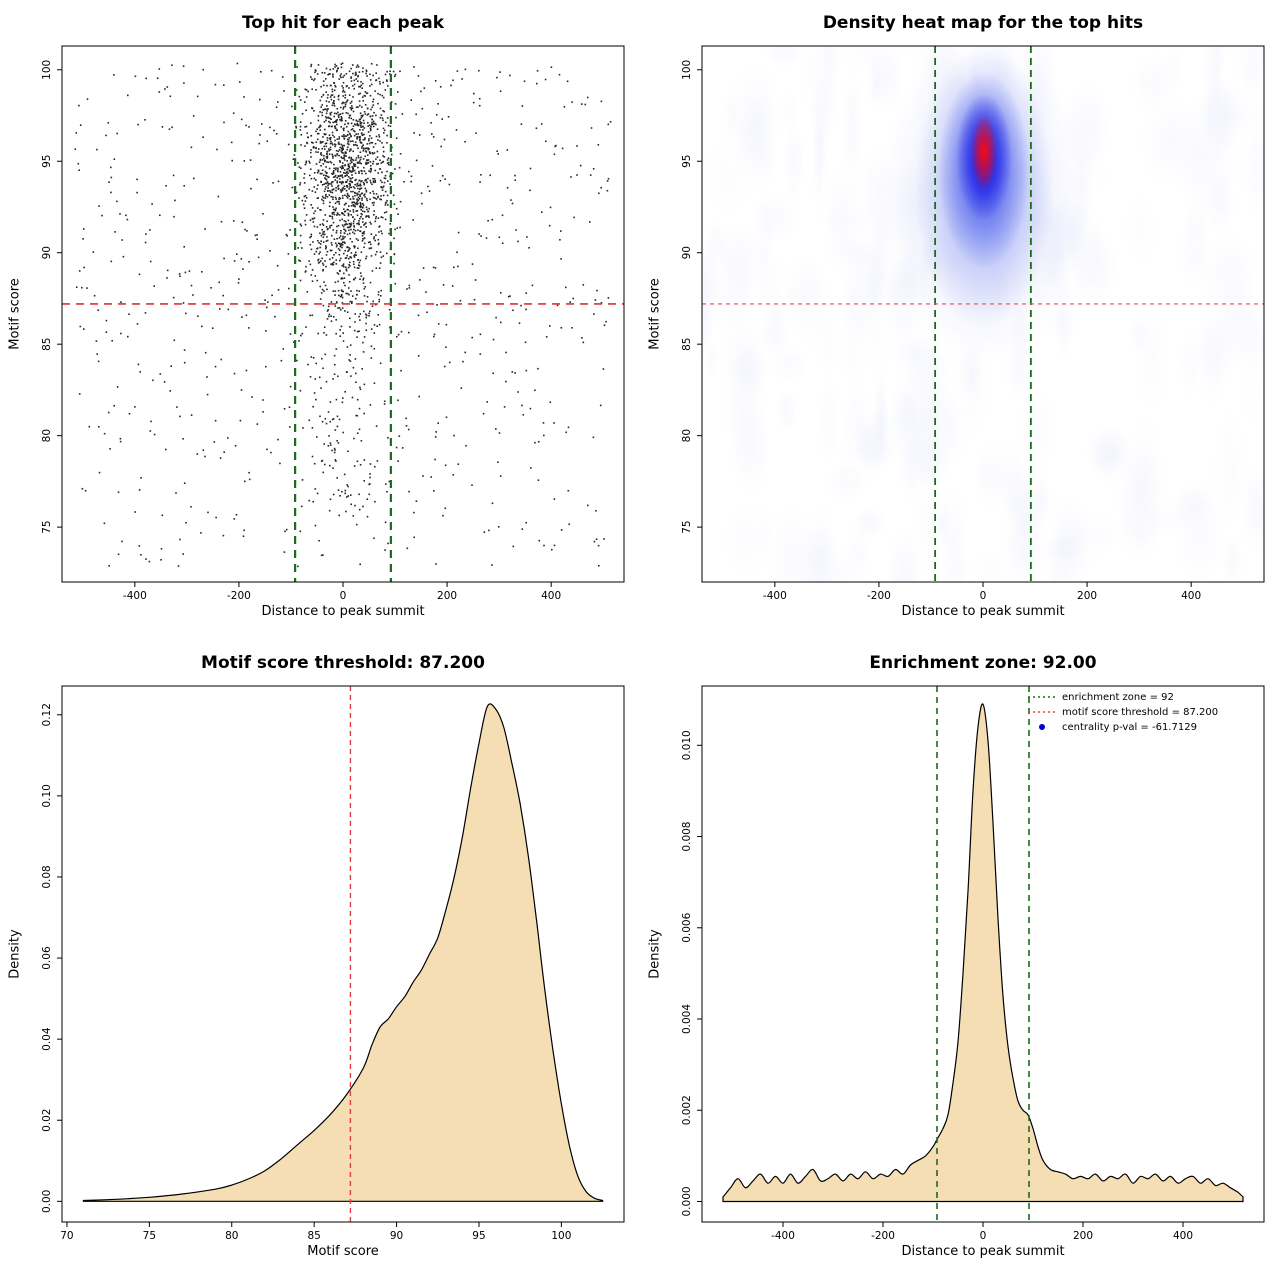  What do you see at coordinates (47, 795) in the screenshot?
I see `svg-text: 0.10` at bounding box center [47, 795].